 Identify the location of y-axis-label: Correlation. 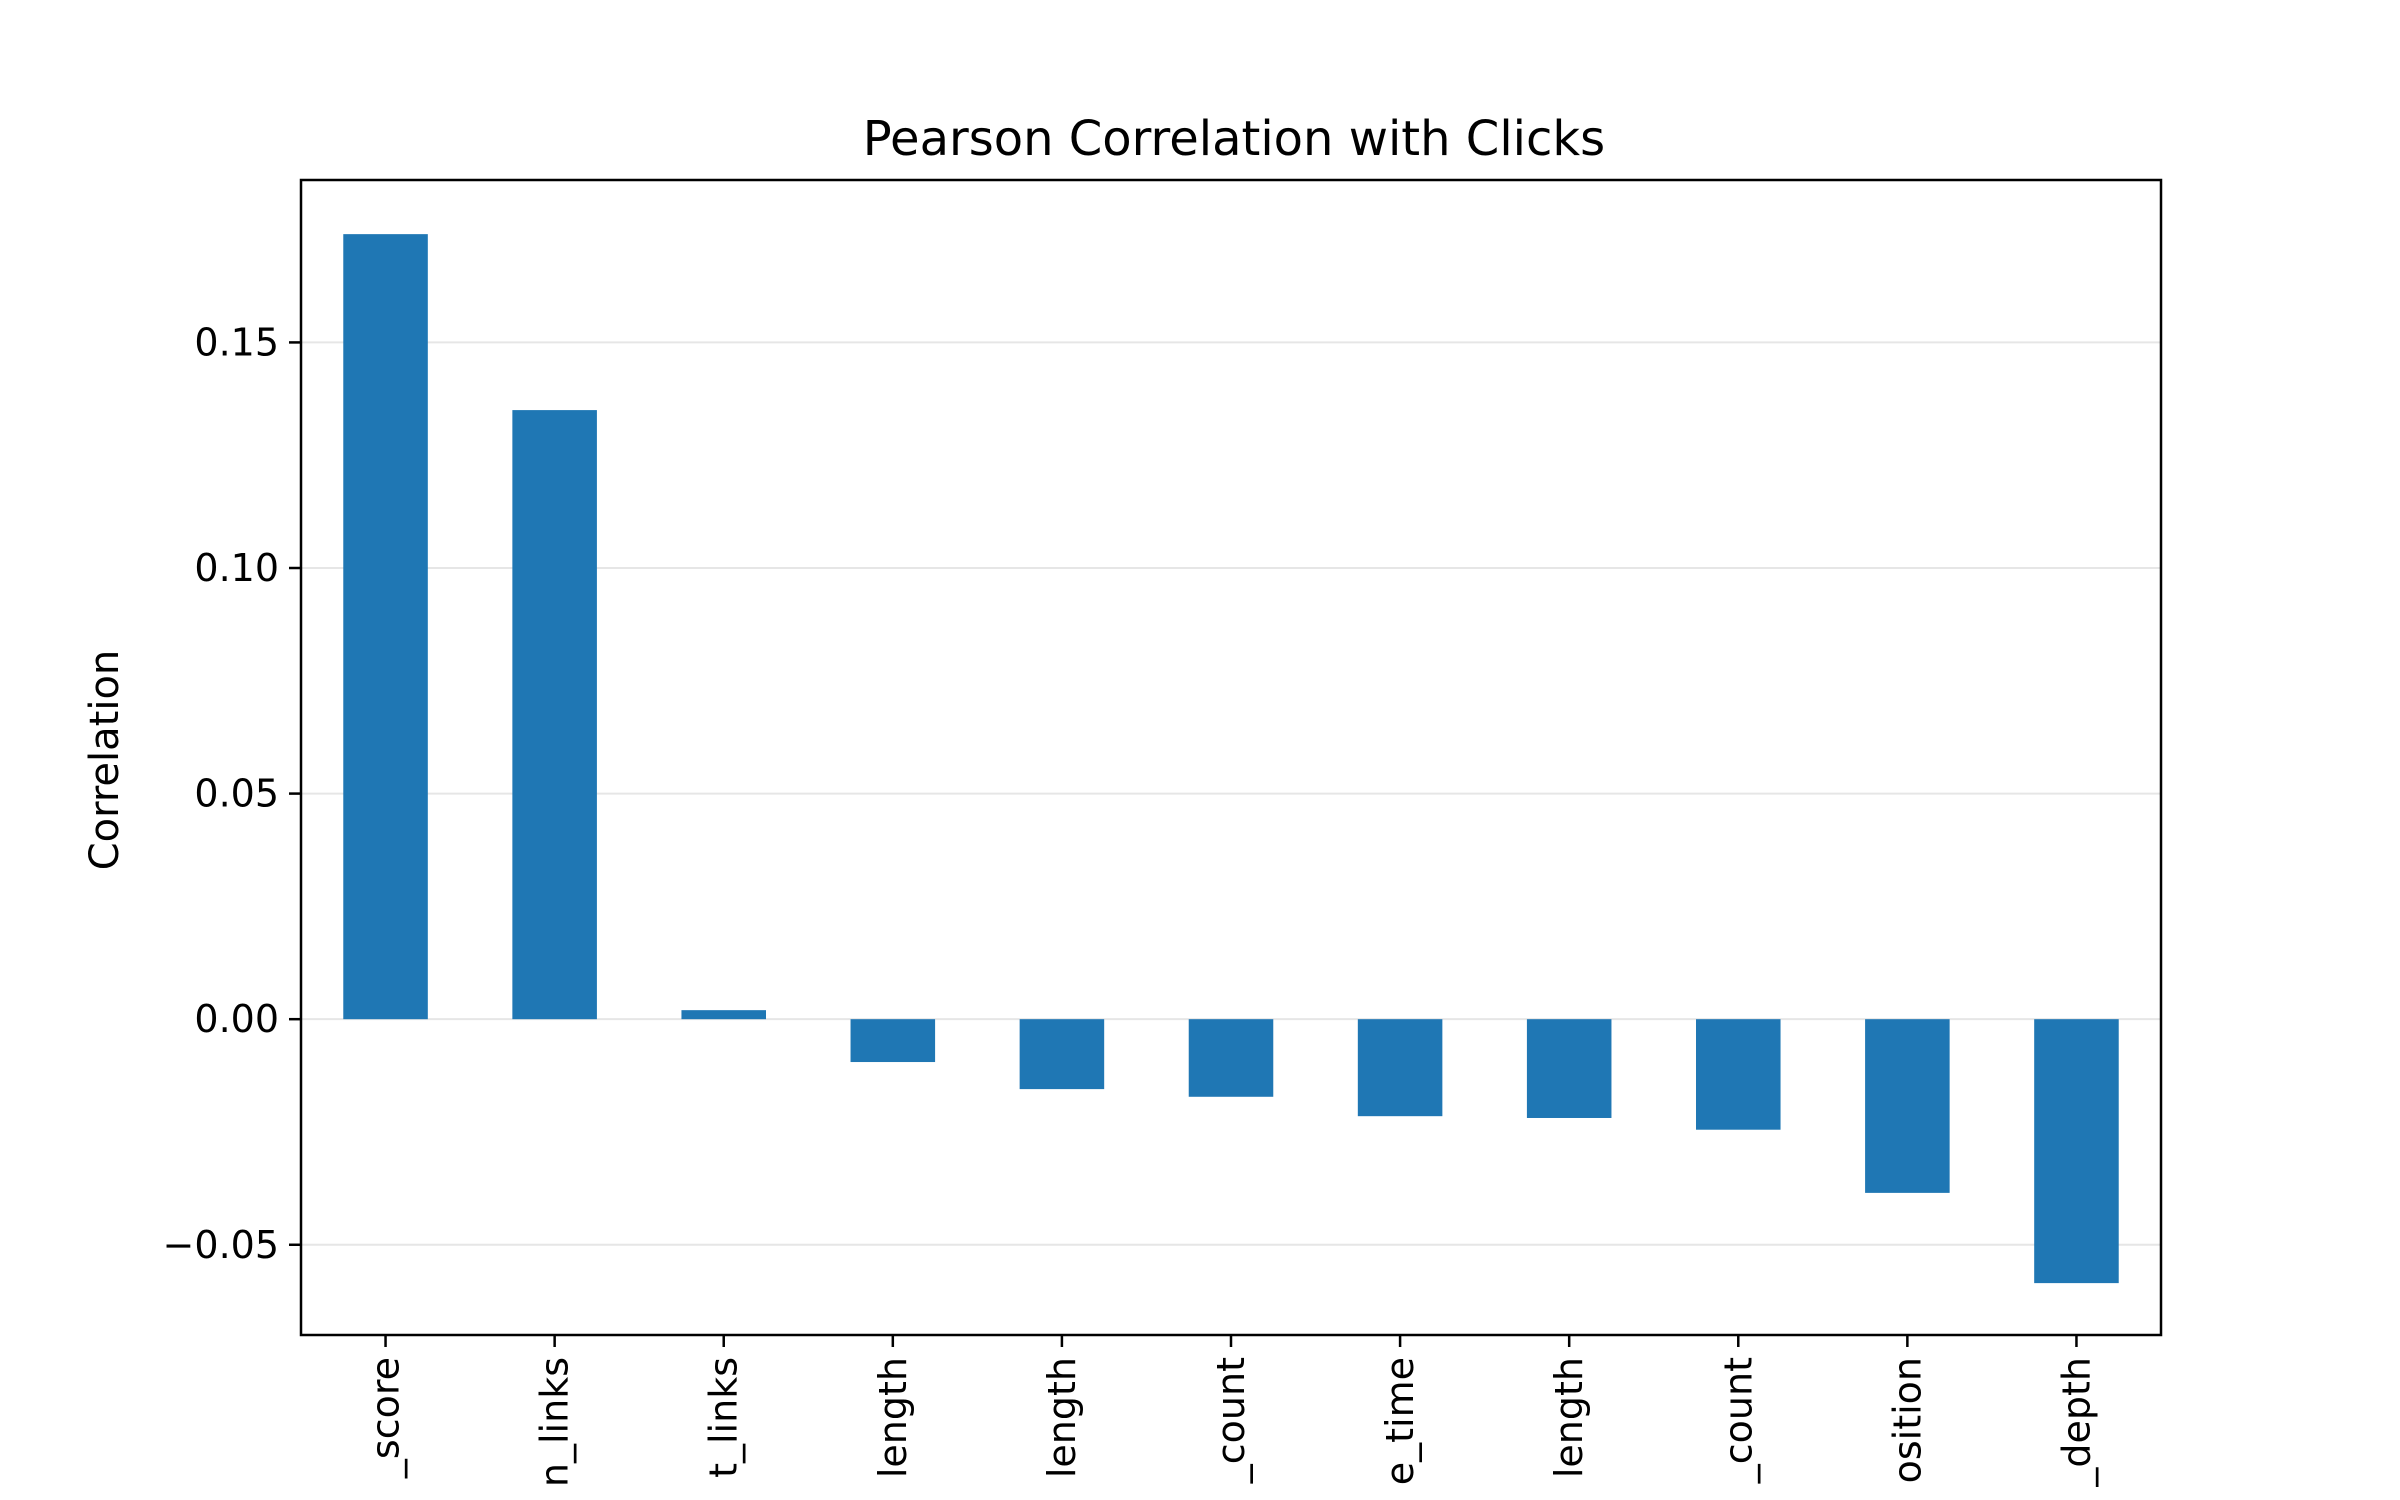
(105, 760).